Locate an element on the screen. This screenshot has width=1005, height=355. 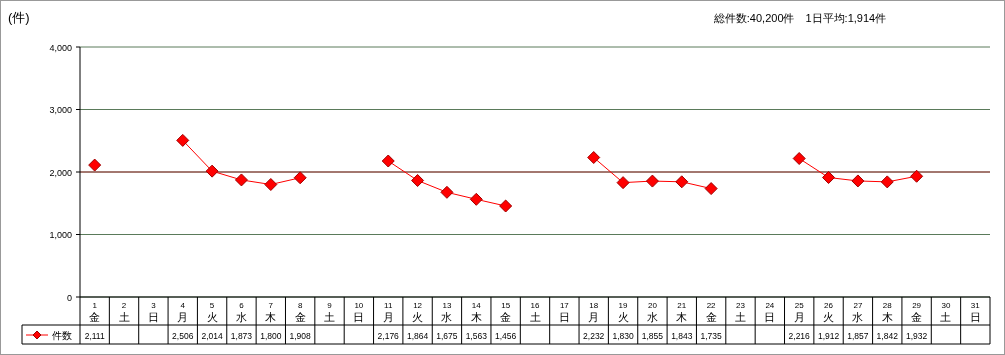
x-tick-label: 13 水 is located at coordinates (447, 312).